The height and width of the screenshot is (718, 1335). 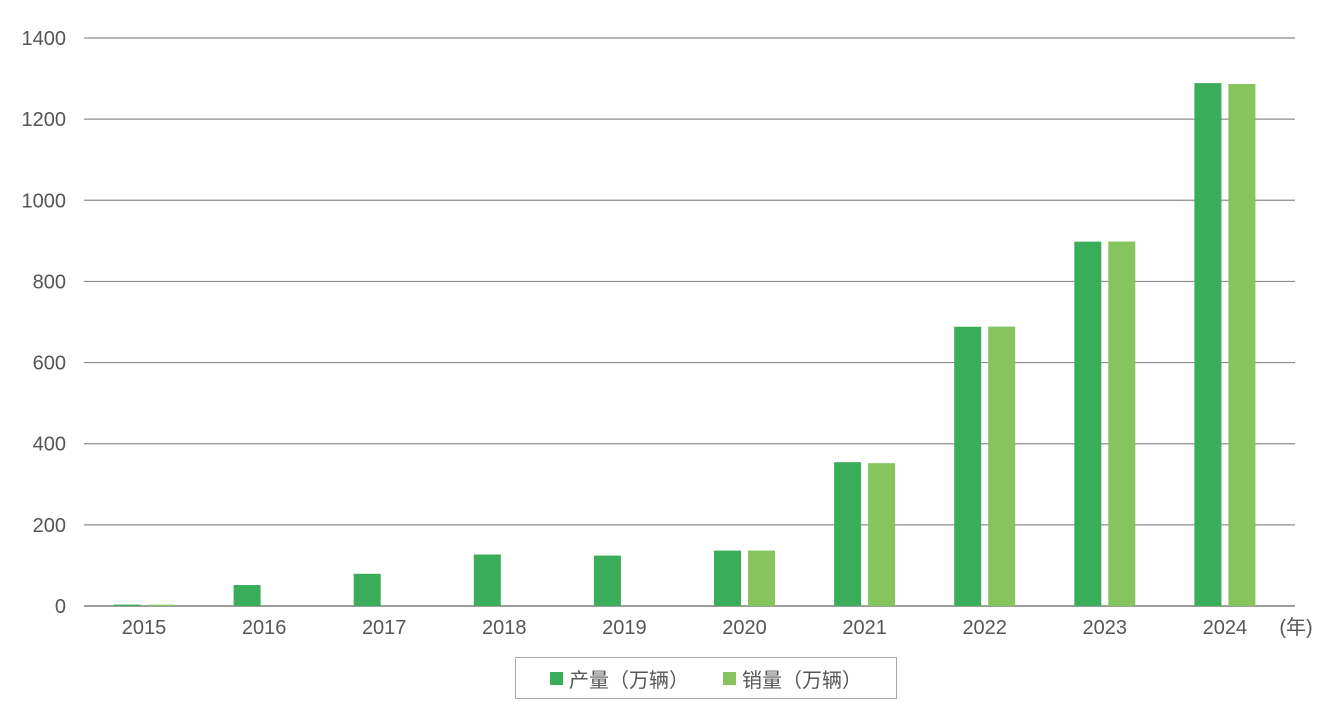 What do you see at coordinates (556, 678) in the screenshot?
I see `legend-swatch-production` at bounding box center [556, 678].